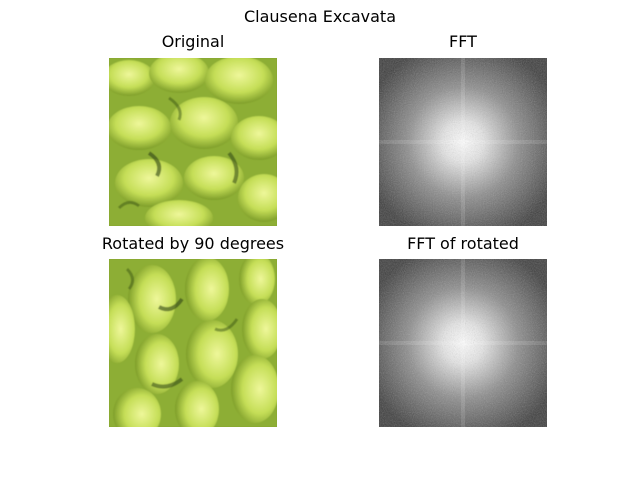 Image resolution: width=640 pixels, height=480 pixels. What do you see at coordinates (193, 243) in the screenshot?
I see `panel-rotated-title: Rotated by 90 degrees` at bounding box center [193, 243].